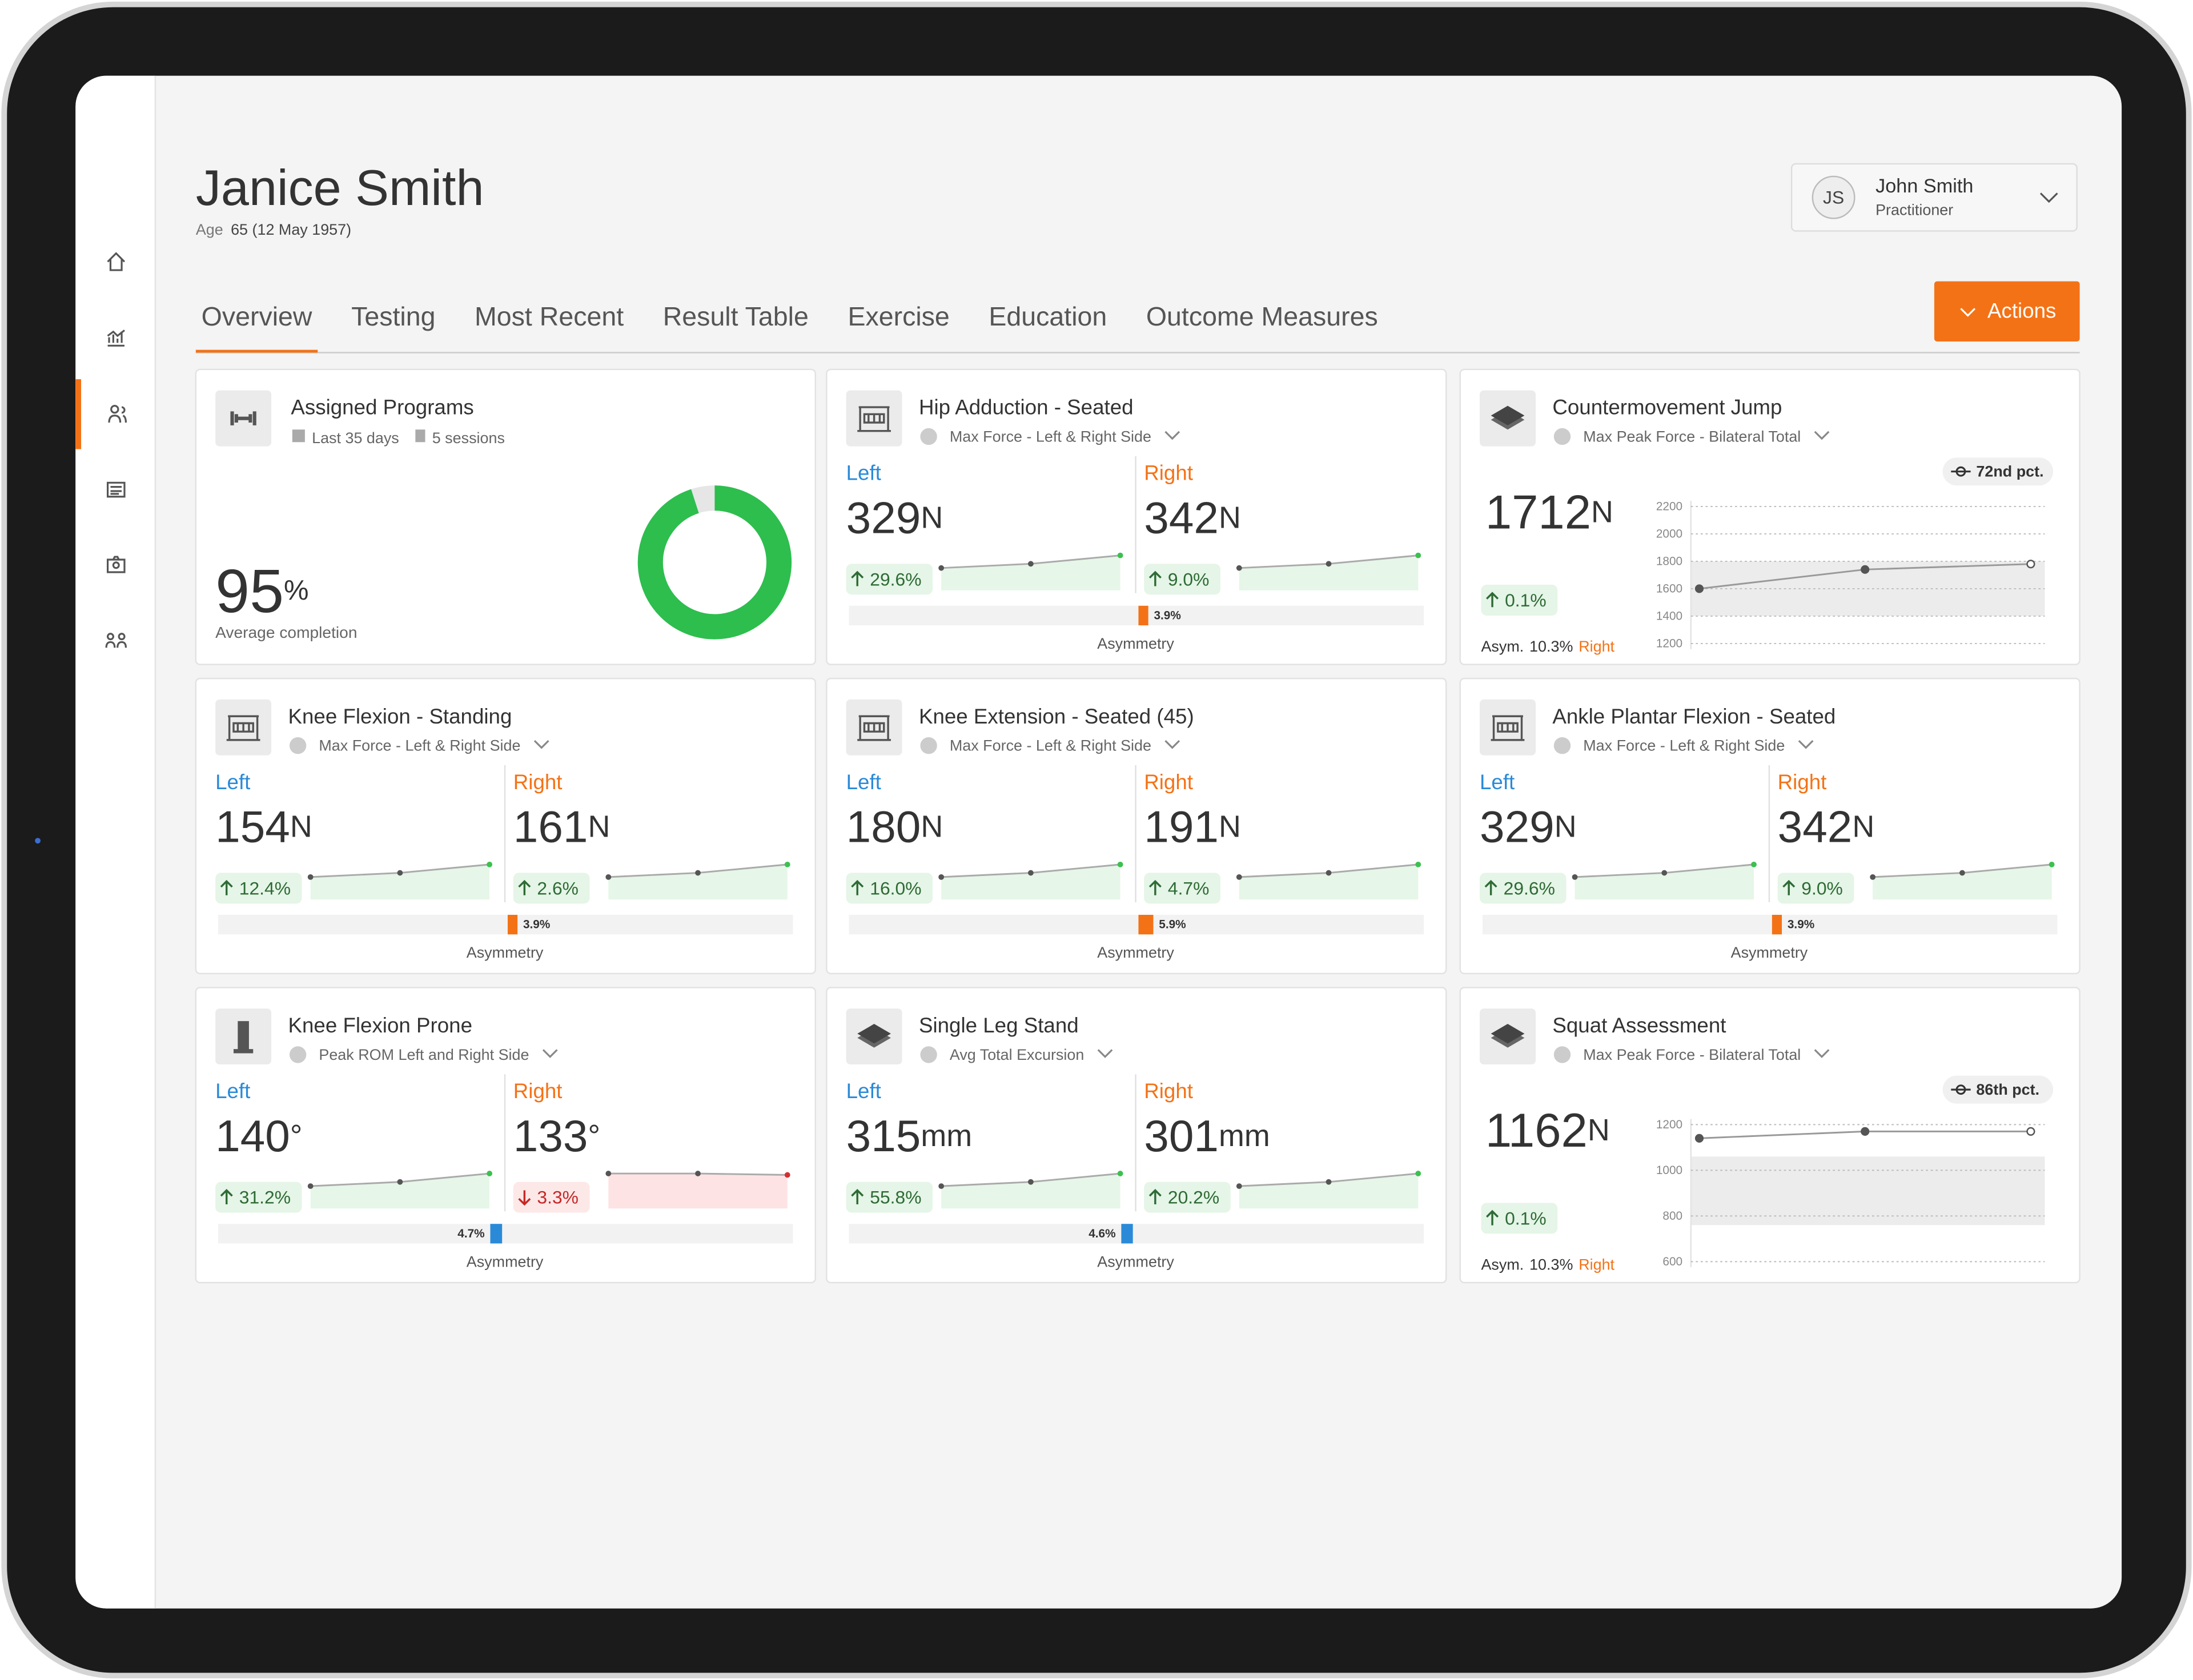 The height and width of the screenshot is (1680, 2193). What do you see at coordinates (1822, 888) in the screenshot?
I see `change-value: 9.0%` at bounding box center [1822, 888].